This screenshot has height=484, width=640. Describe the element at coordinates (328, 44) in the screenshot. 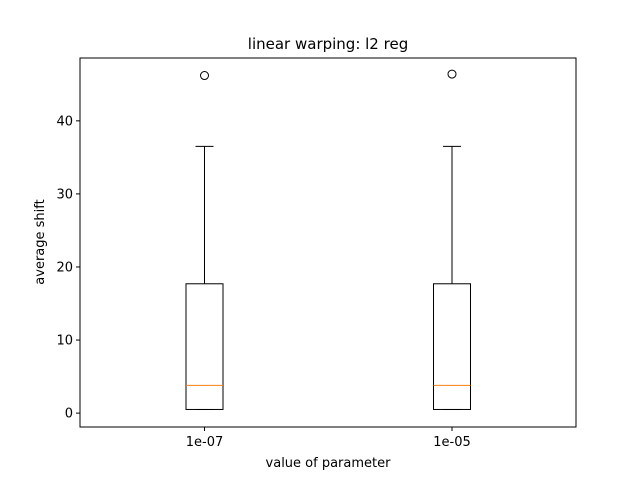

I see `chart-title: linear warping: l2 reg` at that location.